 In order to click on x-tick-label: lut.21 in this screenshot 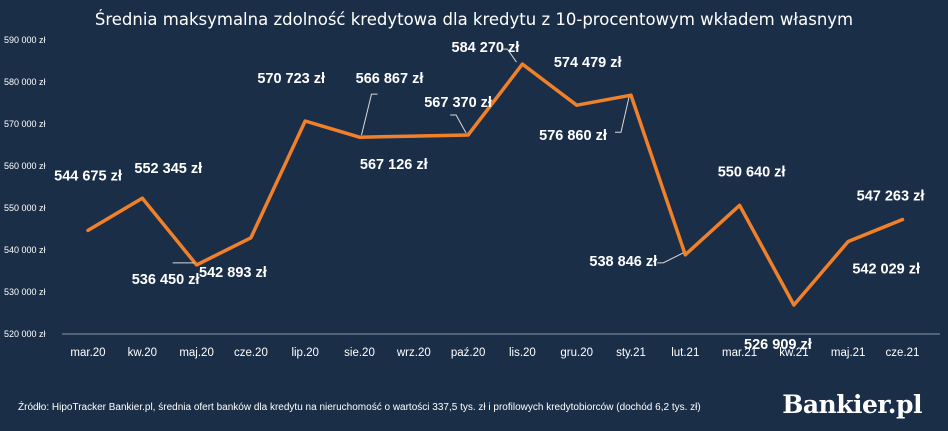, I will do `click(685, 353)`.